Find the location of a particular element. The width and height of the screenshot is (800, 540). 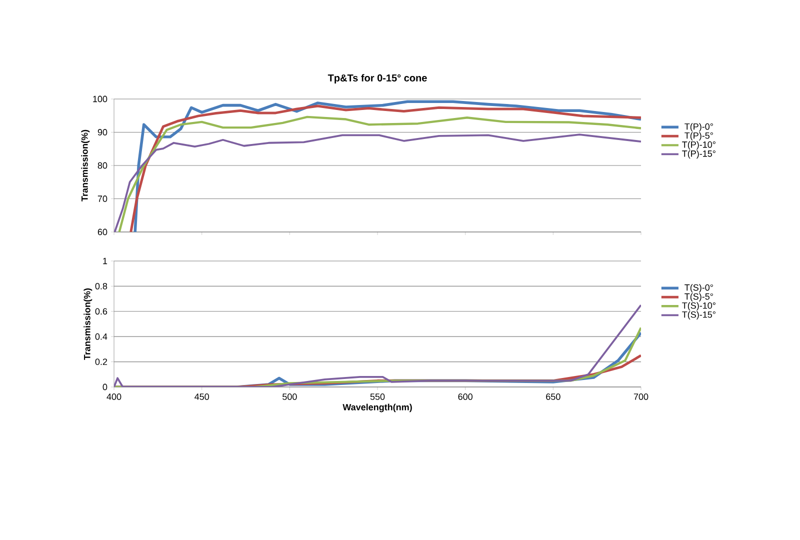

y-tick-label: 70 is located at coordinates (103, 199).